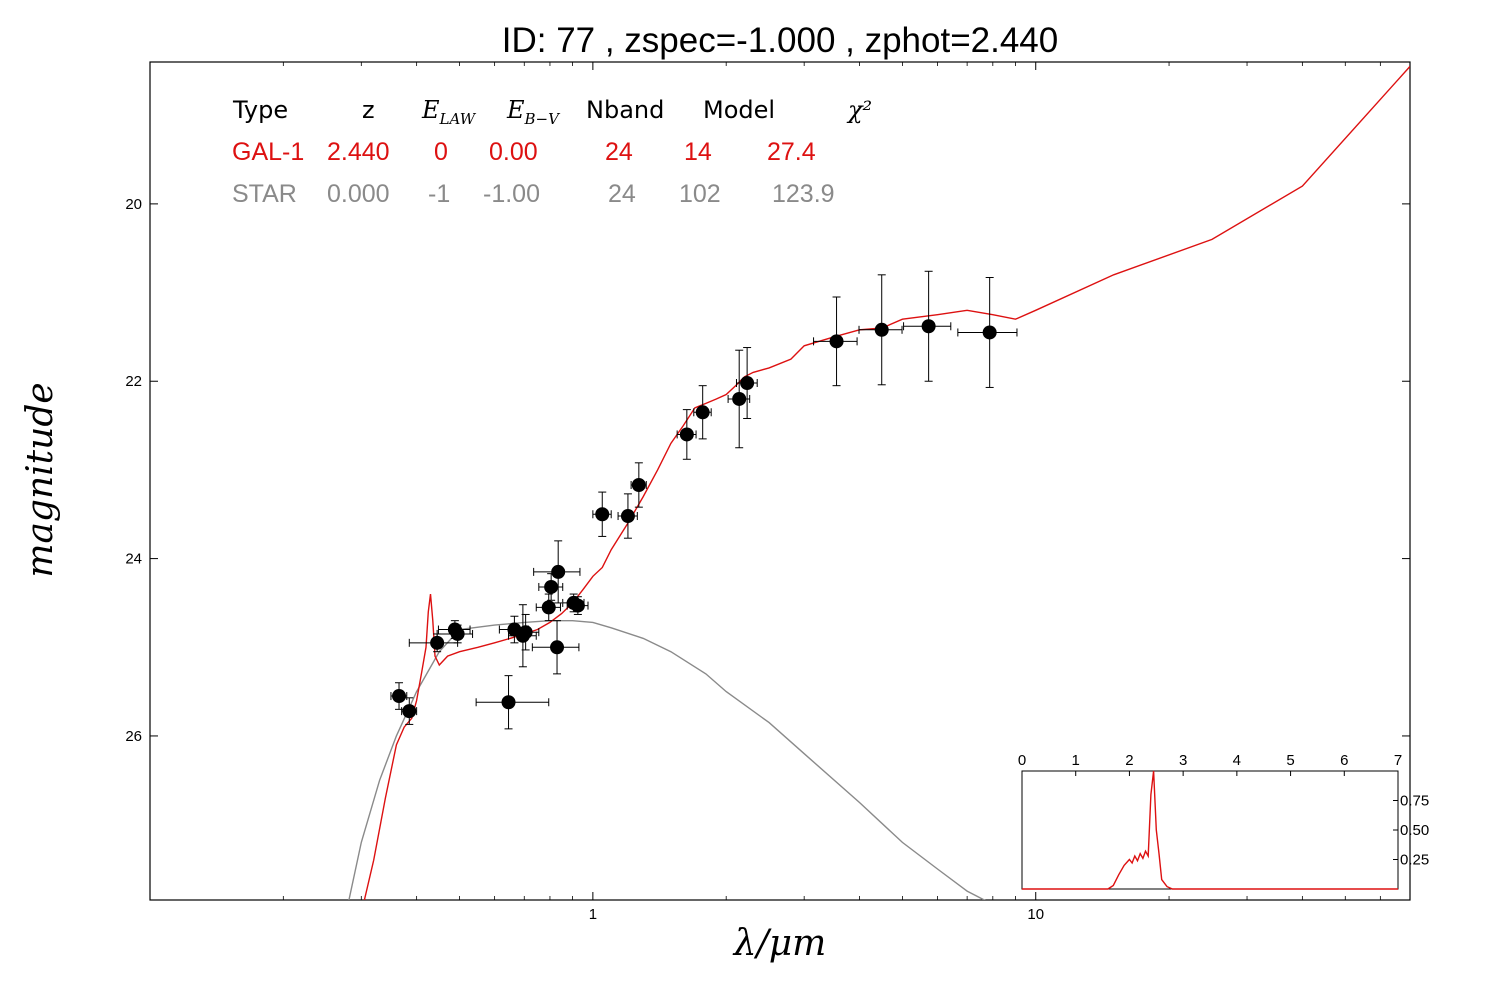  What do you see at coordinates (513, 152) in the screenshot?
I see `galaxy-ebv: 0.00` at bounding box center [513, 152].